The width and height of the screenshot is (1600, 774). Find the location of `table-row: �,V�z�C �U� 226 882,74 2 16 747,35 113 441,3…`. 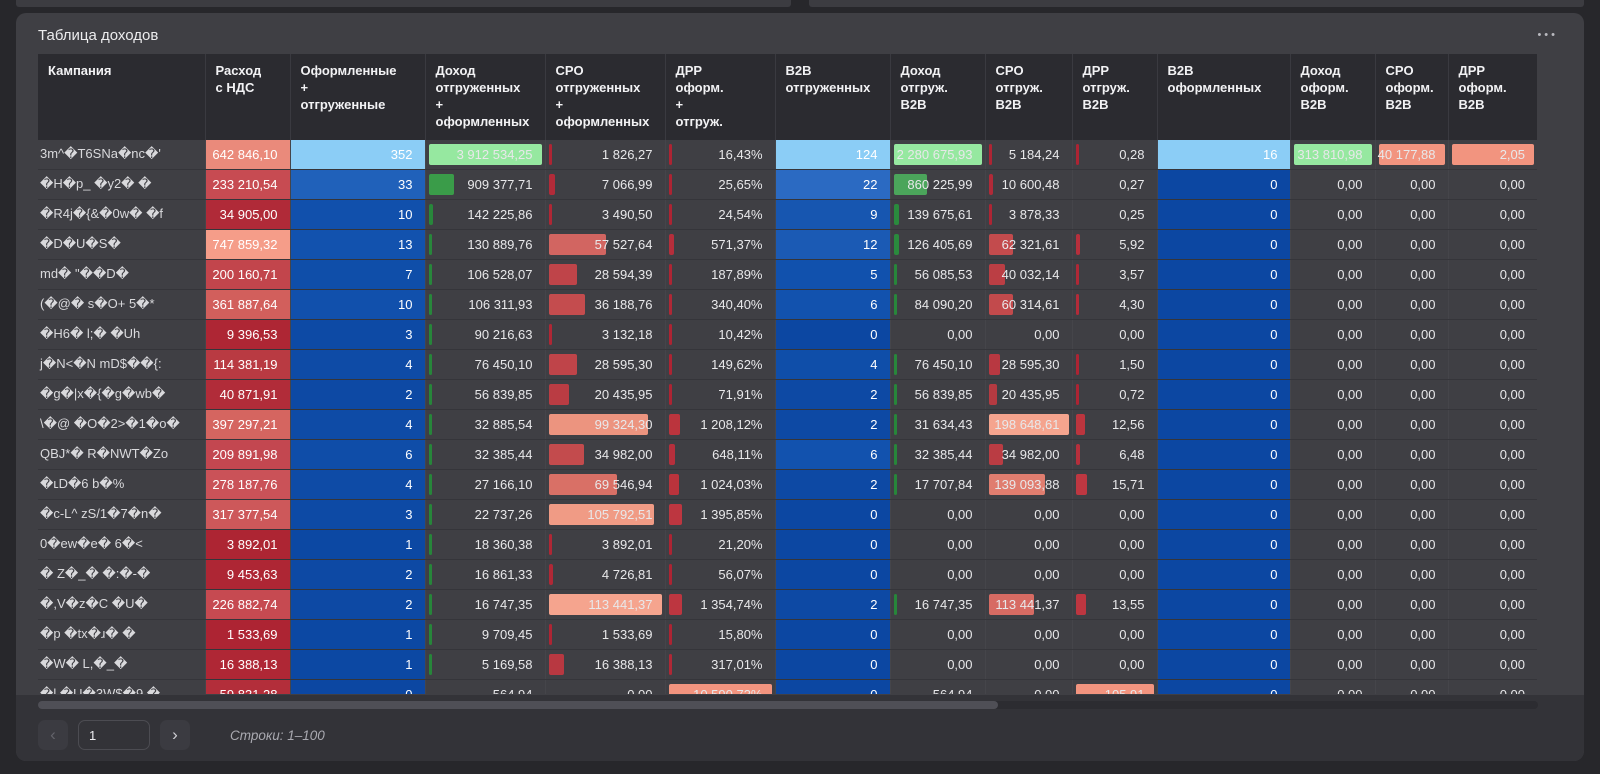

table-row: �,V�z�C �U� 226 882,74 2 16 747,35 113 441,3… is located at coordinates (787, 604).